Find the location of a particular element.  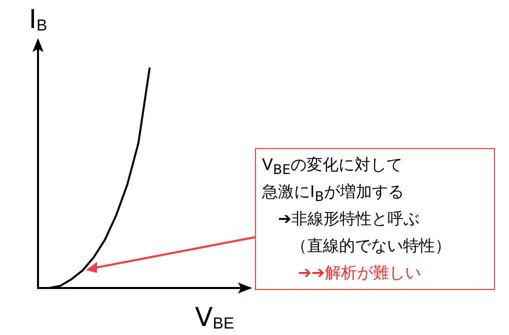

text: V$_{BE}$の変化に対して is located at coordinates (332, 167).